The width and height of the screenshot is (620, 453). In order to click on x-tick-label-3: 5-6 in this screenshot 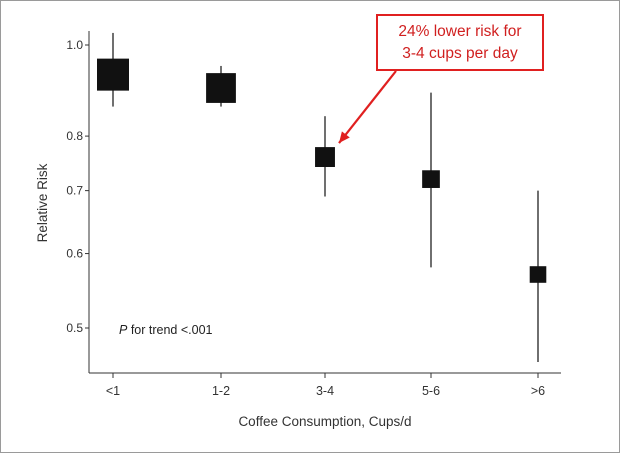, I will do `click(431, 391)`.